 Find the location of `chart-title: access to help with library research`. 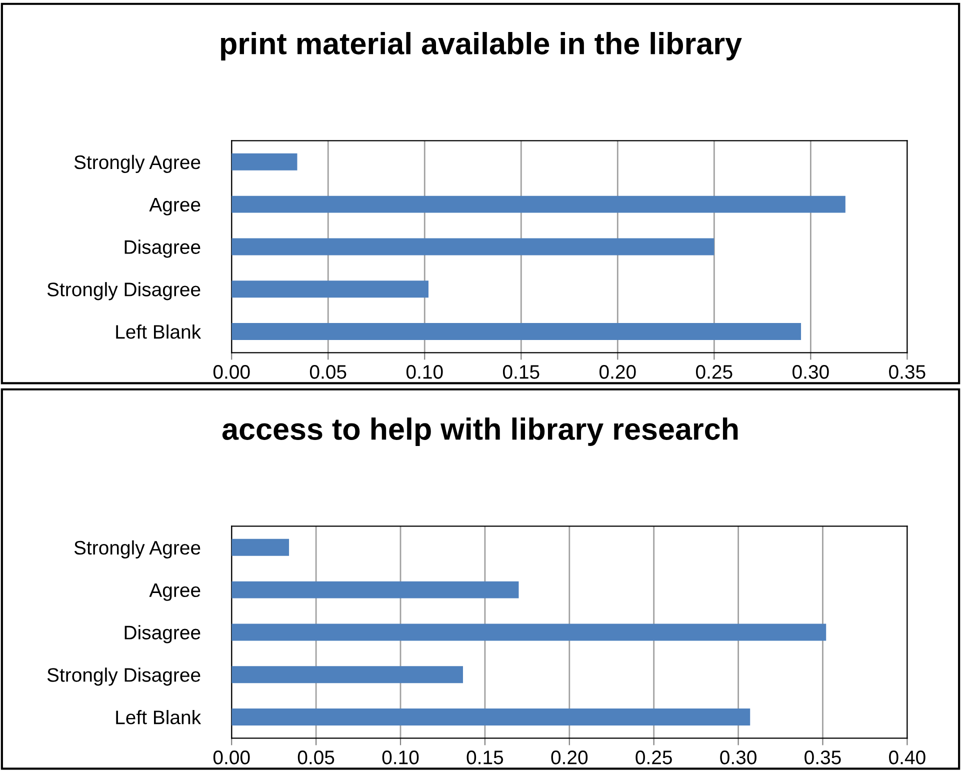

chart-title: access to help with library research is located at coordinates (480, 432).